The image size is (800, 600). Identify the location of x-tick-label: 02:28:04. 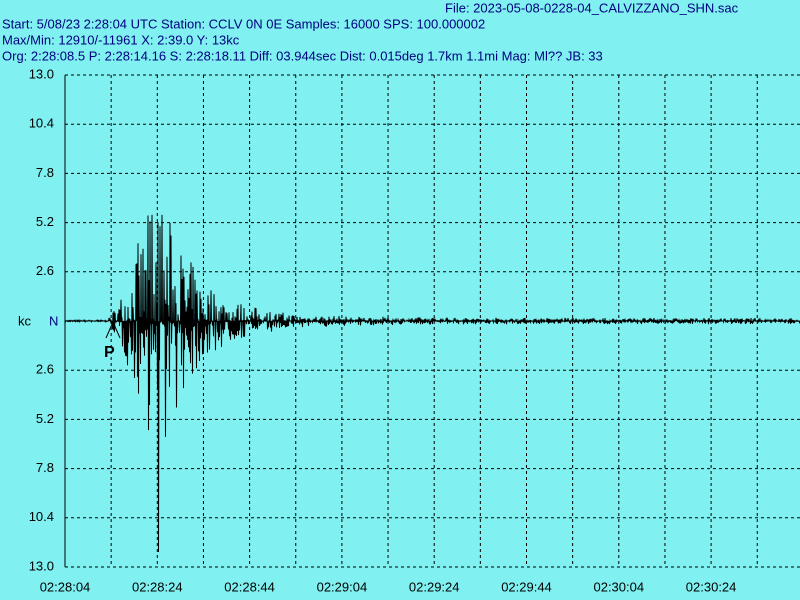
(65, 586).